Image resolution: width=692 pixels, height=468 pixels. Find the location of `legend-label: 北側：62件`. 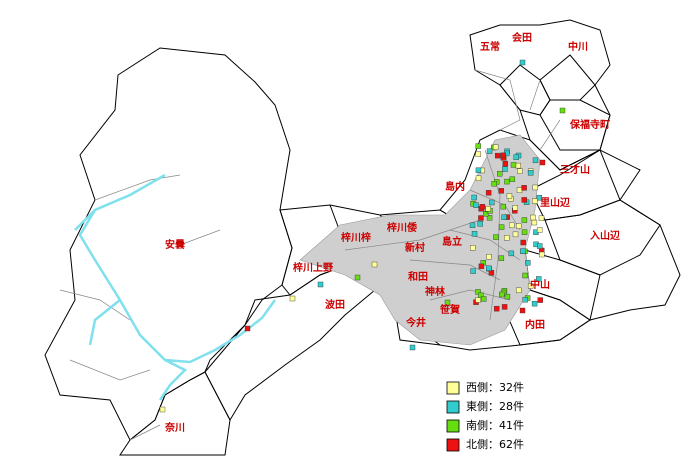

legend-label: 北側：62件 is located at coordinates (495, 444).